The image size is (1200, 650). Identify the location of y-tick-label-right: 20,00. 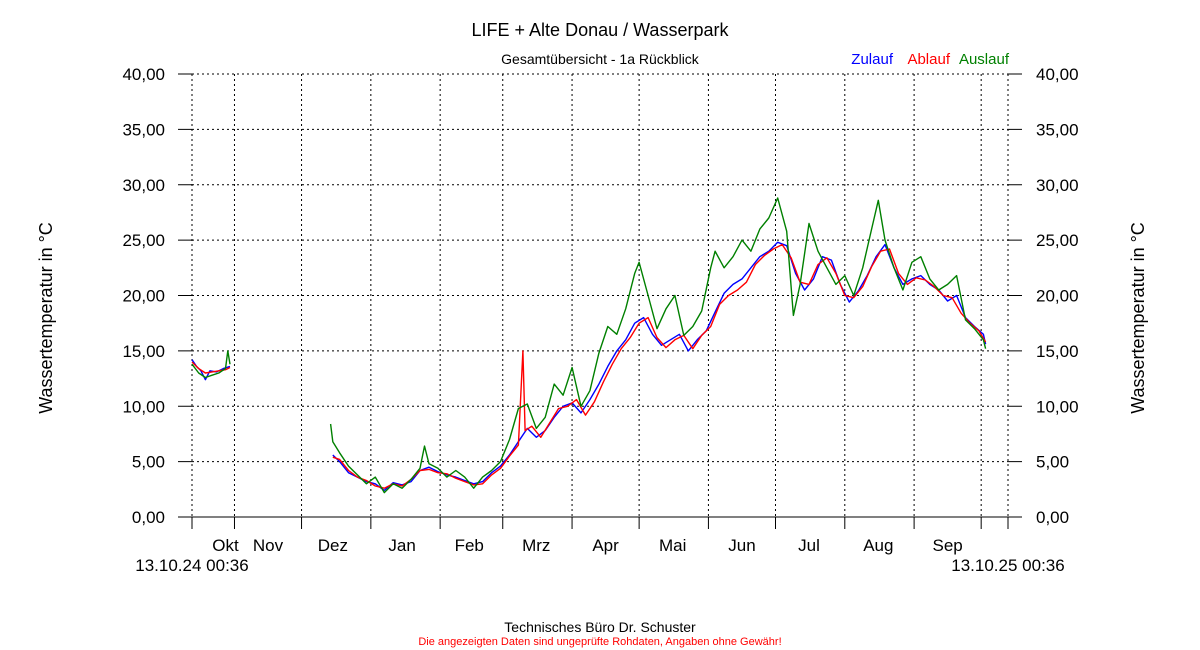
(1057, 296).